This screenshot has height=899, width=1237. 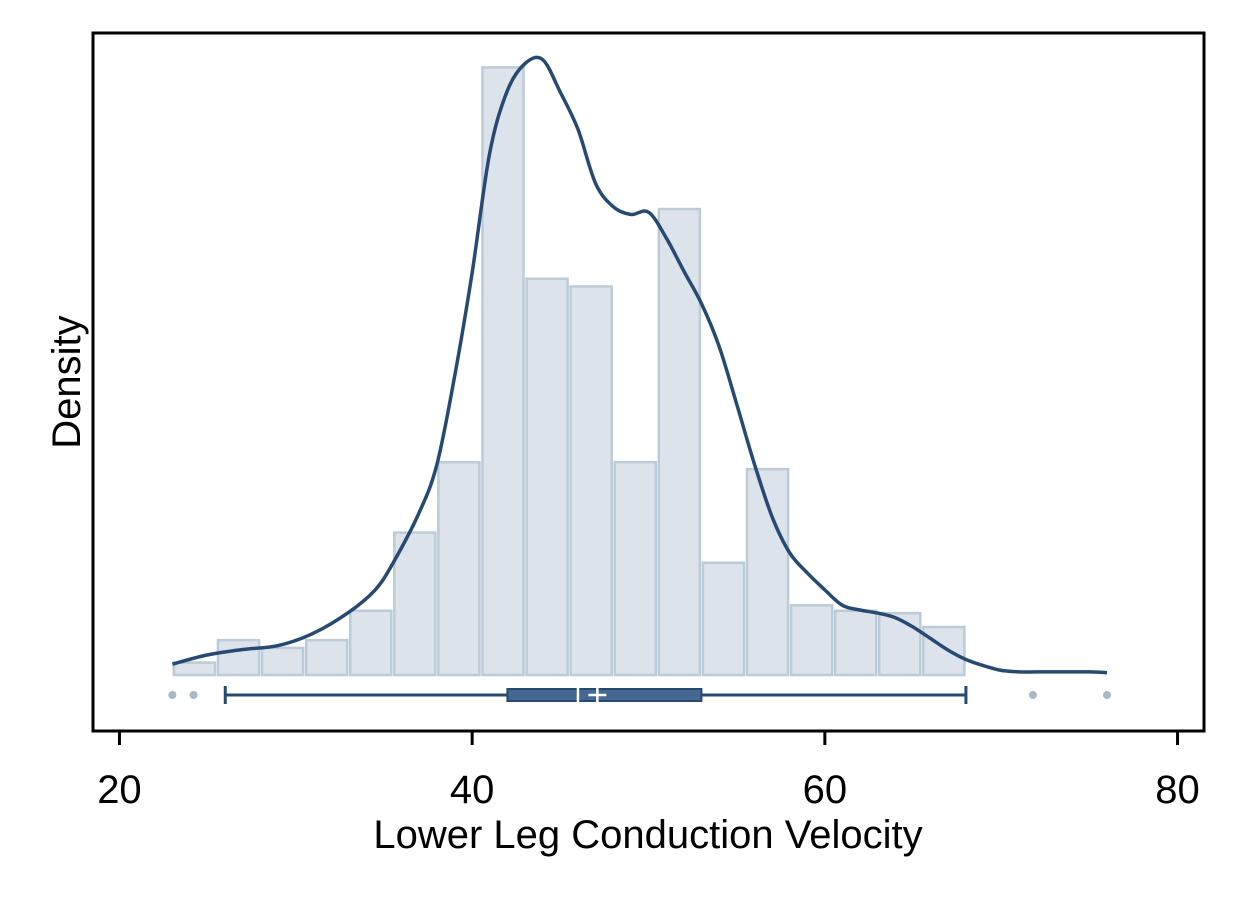 What do you see at coordinates (119, 790) in the screenshot?
I see `x-tick-label: 20` at bounding box center [119, 790].